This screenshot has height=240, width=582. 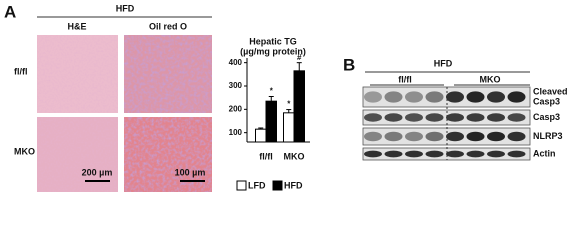 I want to click on y-tick-label: 200, so click(x=236, y=108).